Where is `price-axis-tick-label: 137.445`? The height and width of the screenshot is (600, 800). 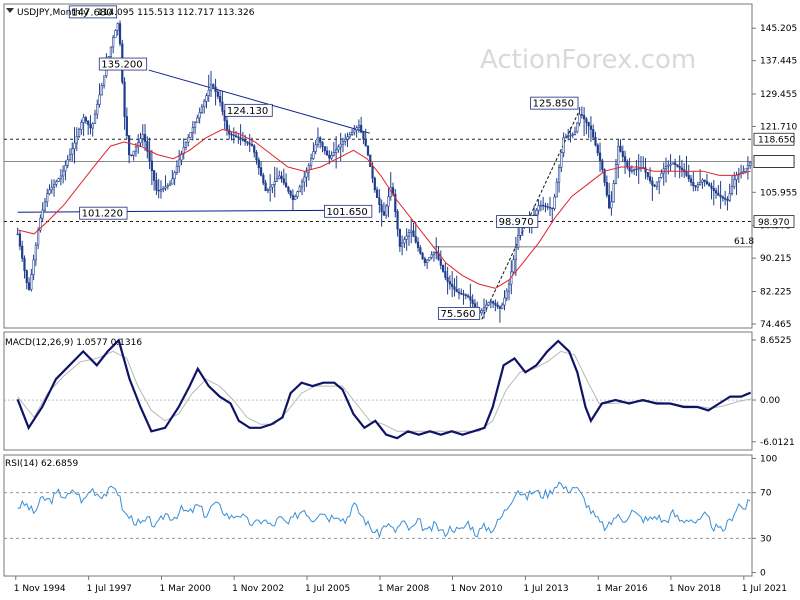 price-axis-tick-label: 137.445 is located at coordinates (778, 62).